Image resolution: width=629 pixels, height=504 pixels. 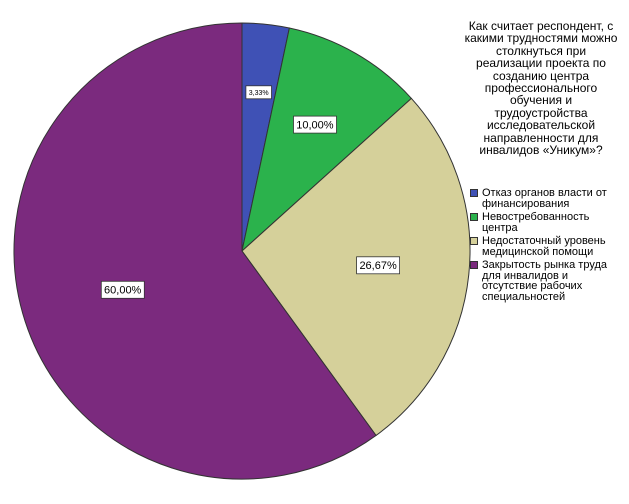 I want to click on legend-item-refusal: Отказ органов власти от финансирования, so click(x=545, y=198).